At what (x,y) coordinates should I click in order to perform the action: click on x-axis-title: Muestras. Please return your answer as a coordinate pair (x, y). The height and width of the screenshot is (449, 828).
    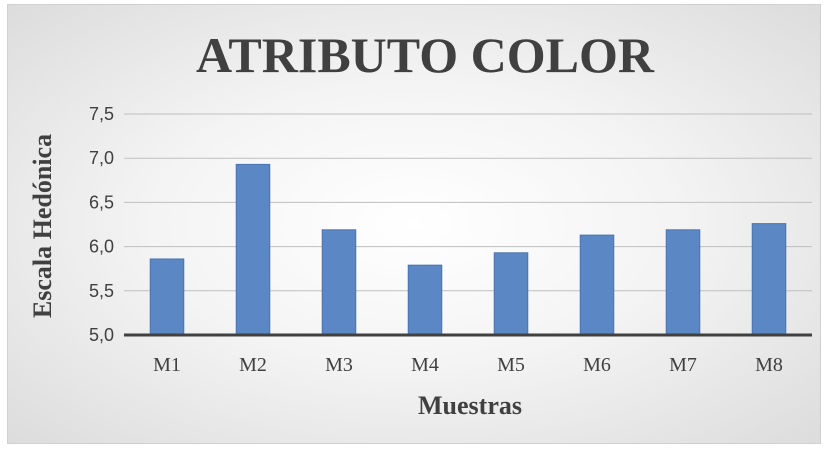
    Looking at the image, I should click on (470, 405).